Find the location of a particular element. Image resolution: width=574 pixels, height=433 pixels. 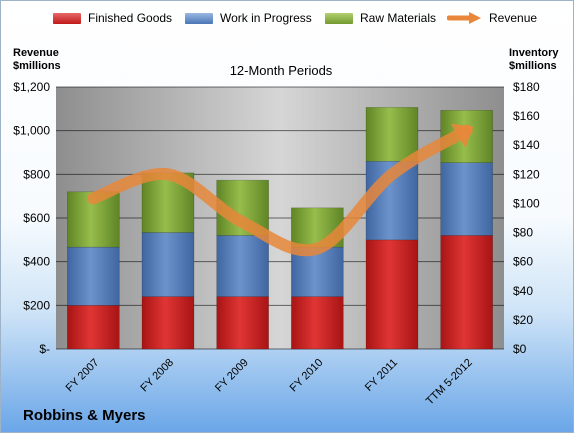

left-axis-title-line-2: $millions is located at coordinates (37, 66).